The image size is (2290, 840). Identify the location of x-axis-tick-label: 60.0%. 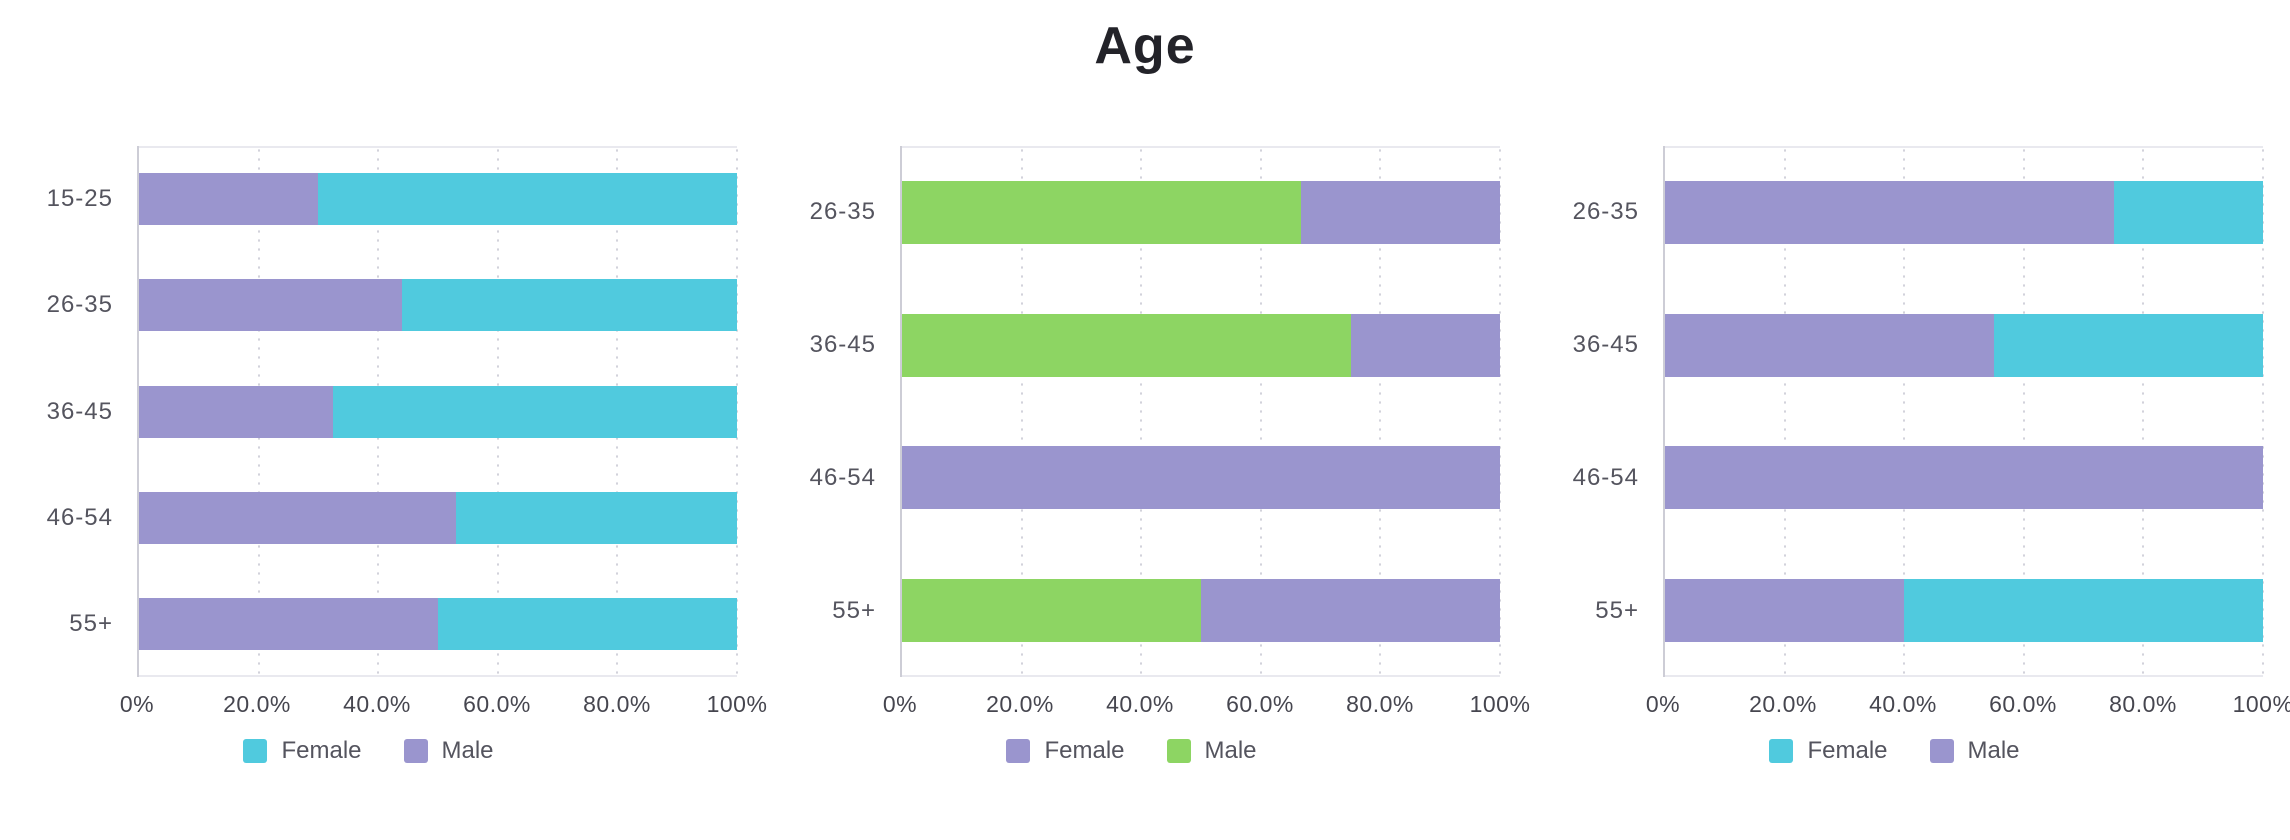
(2023, 704).